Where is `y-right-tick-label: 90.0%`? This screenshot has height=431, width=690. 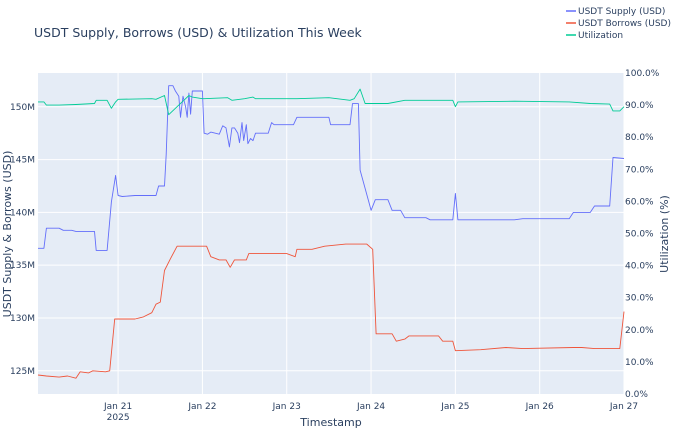 y-right-tick-label: 90.0% is located at coordinates (639, 106).